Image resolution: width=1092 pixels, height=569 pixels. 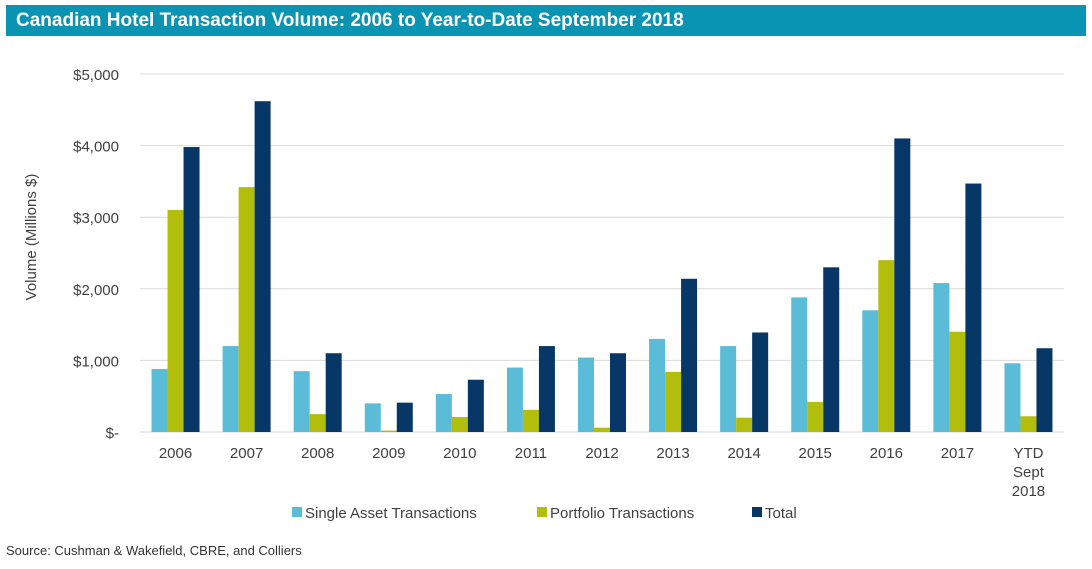 What do you see at coordinates (886, 453) in the screenshot?
I see `x-tick-label: 2016` at bounding box center [886, 453].